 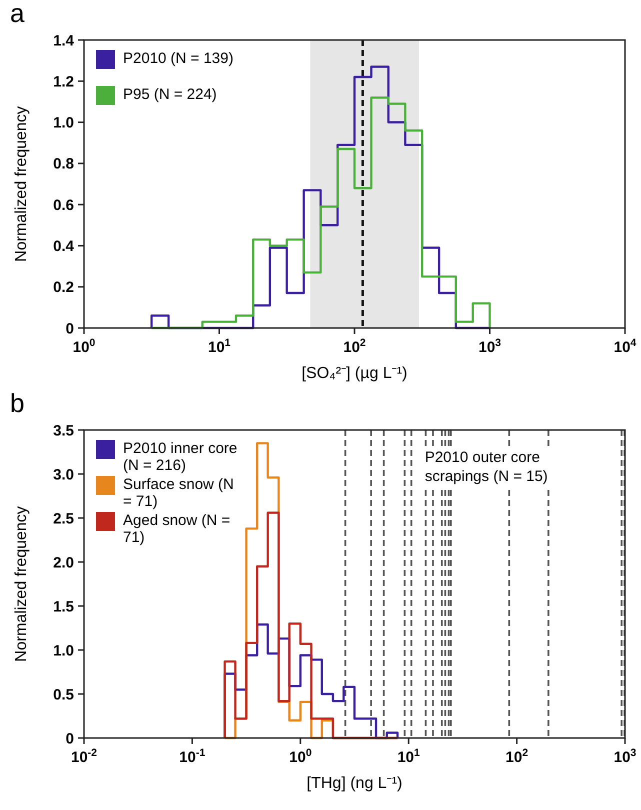 I want to click on y-tick-label: 2.5, so click(x=63, y=519).